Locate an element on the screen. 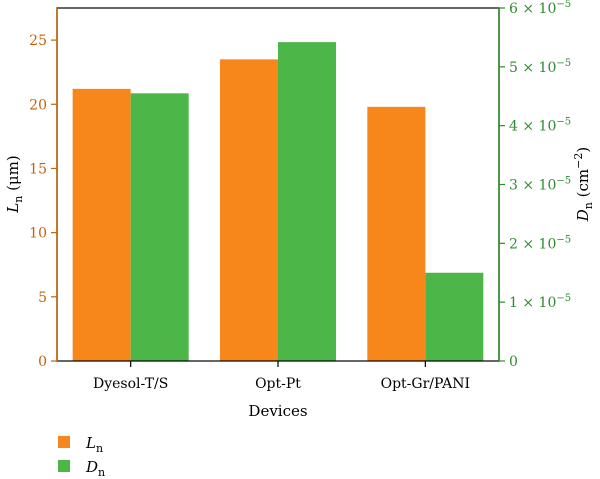 The image size is (600, 479). left-axis-title: Ln (μm) is located at coordinates (14, 184).